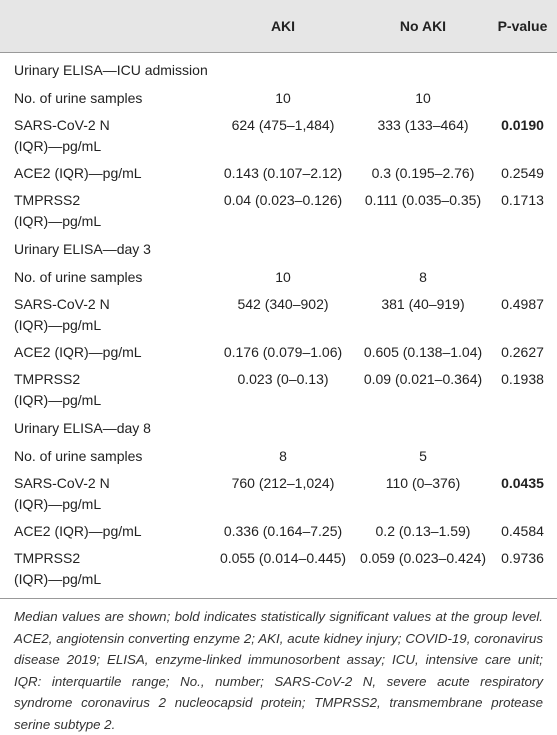  Describe the element at coordinates (283, 483) in the screenshot. I see `aki-cell: 760 (212–1,024)` at that location.